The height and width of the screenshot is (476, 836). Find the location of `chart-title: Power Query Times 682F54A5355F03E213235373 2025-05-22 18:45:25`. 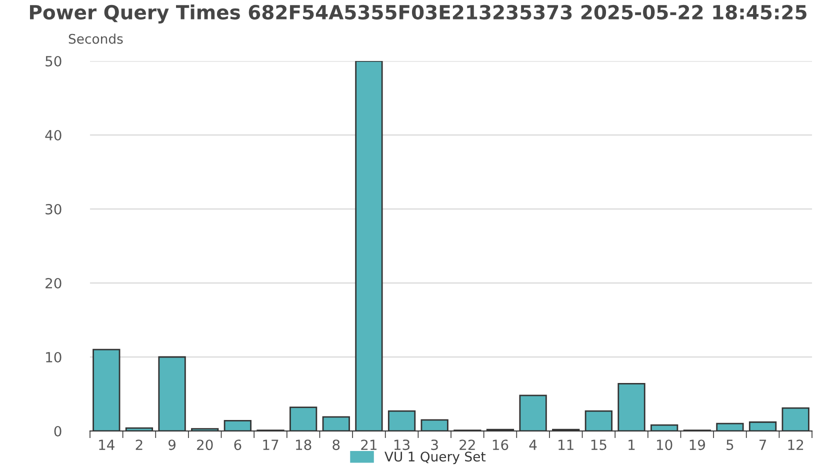

chart-title: Power Query Times 682F54A5355F03E213235373 2025-05-22 18:45:25 is located at coordinates (418, 14).